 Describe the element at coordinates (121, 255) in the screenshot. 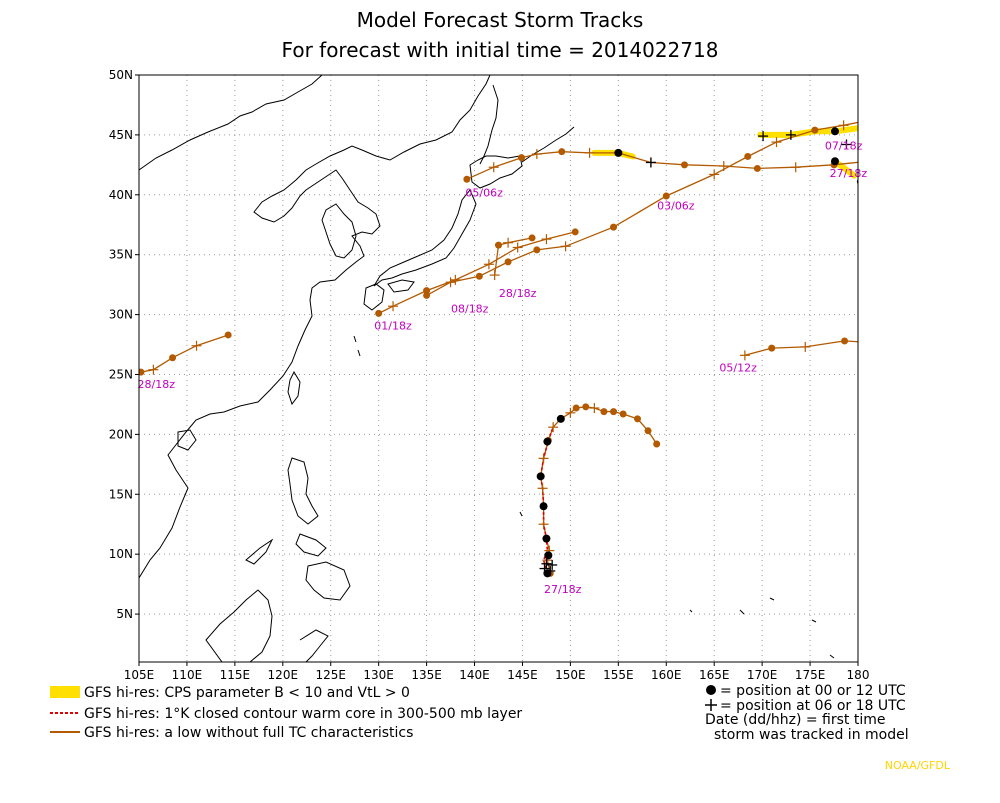

I see `lat-tick-label: 35N` at that location.